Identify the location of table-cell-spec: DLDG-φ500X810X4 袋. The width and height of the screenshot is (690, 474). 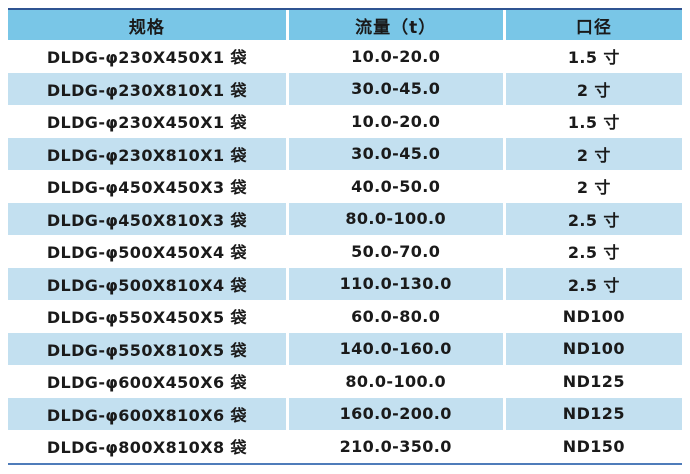
(146, 285).